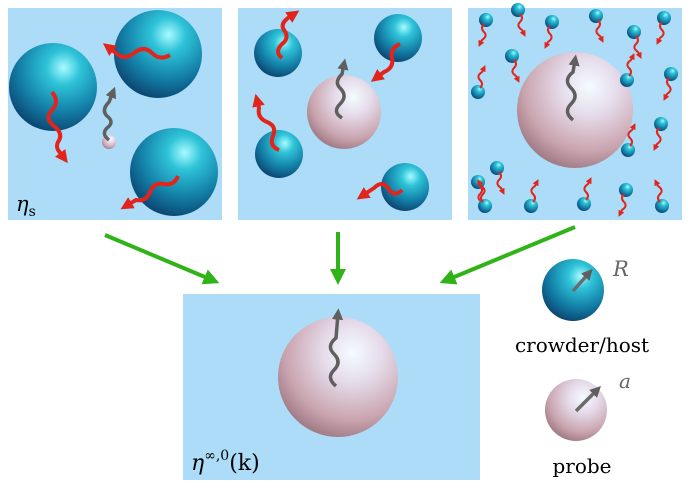  I want to click on small-crowder-cloud, so click(574, 110).